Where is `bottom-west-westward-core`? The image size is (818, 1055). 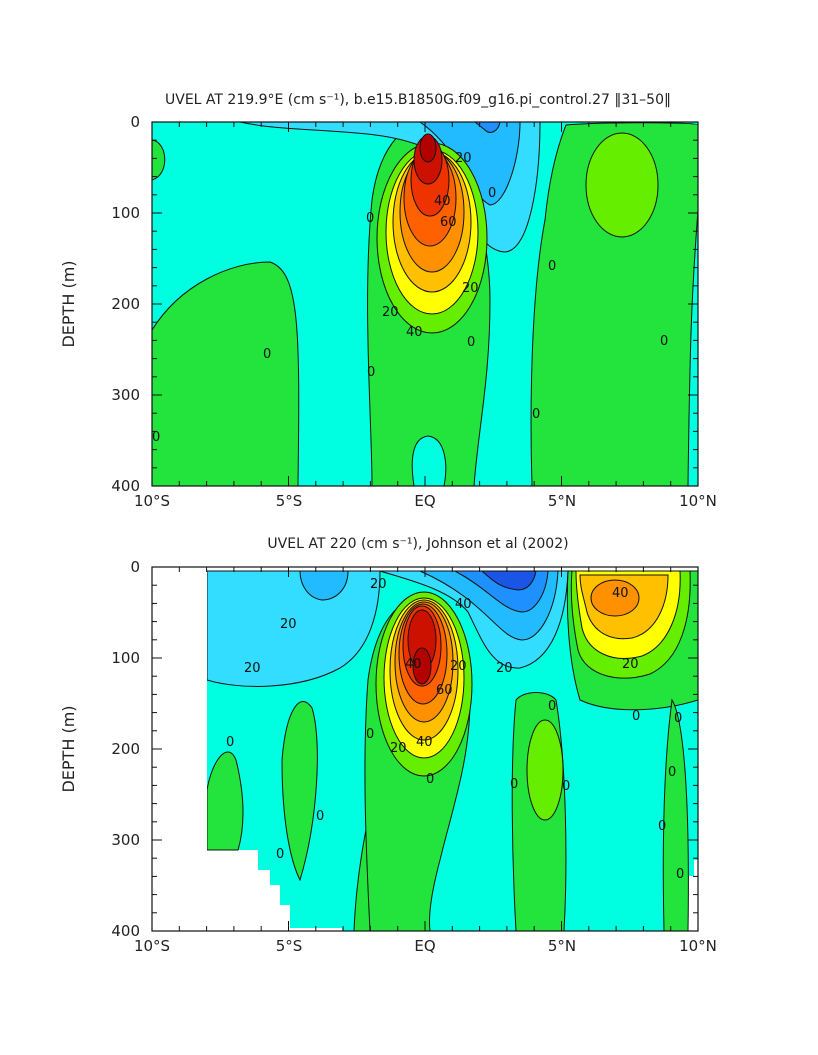
bottom-west-westward-core is located at coordinates (324, 585).